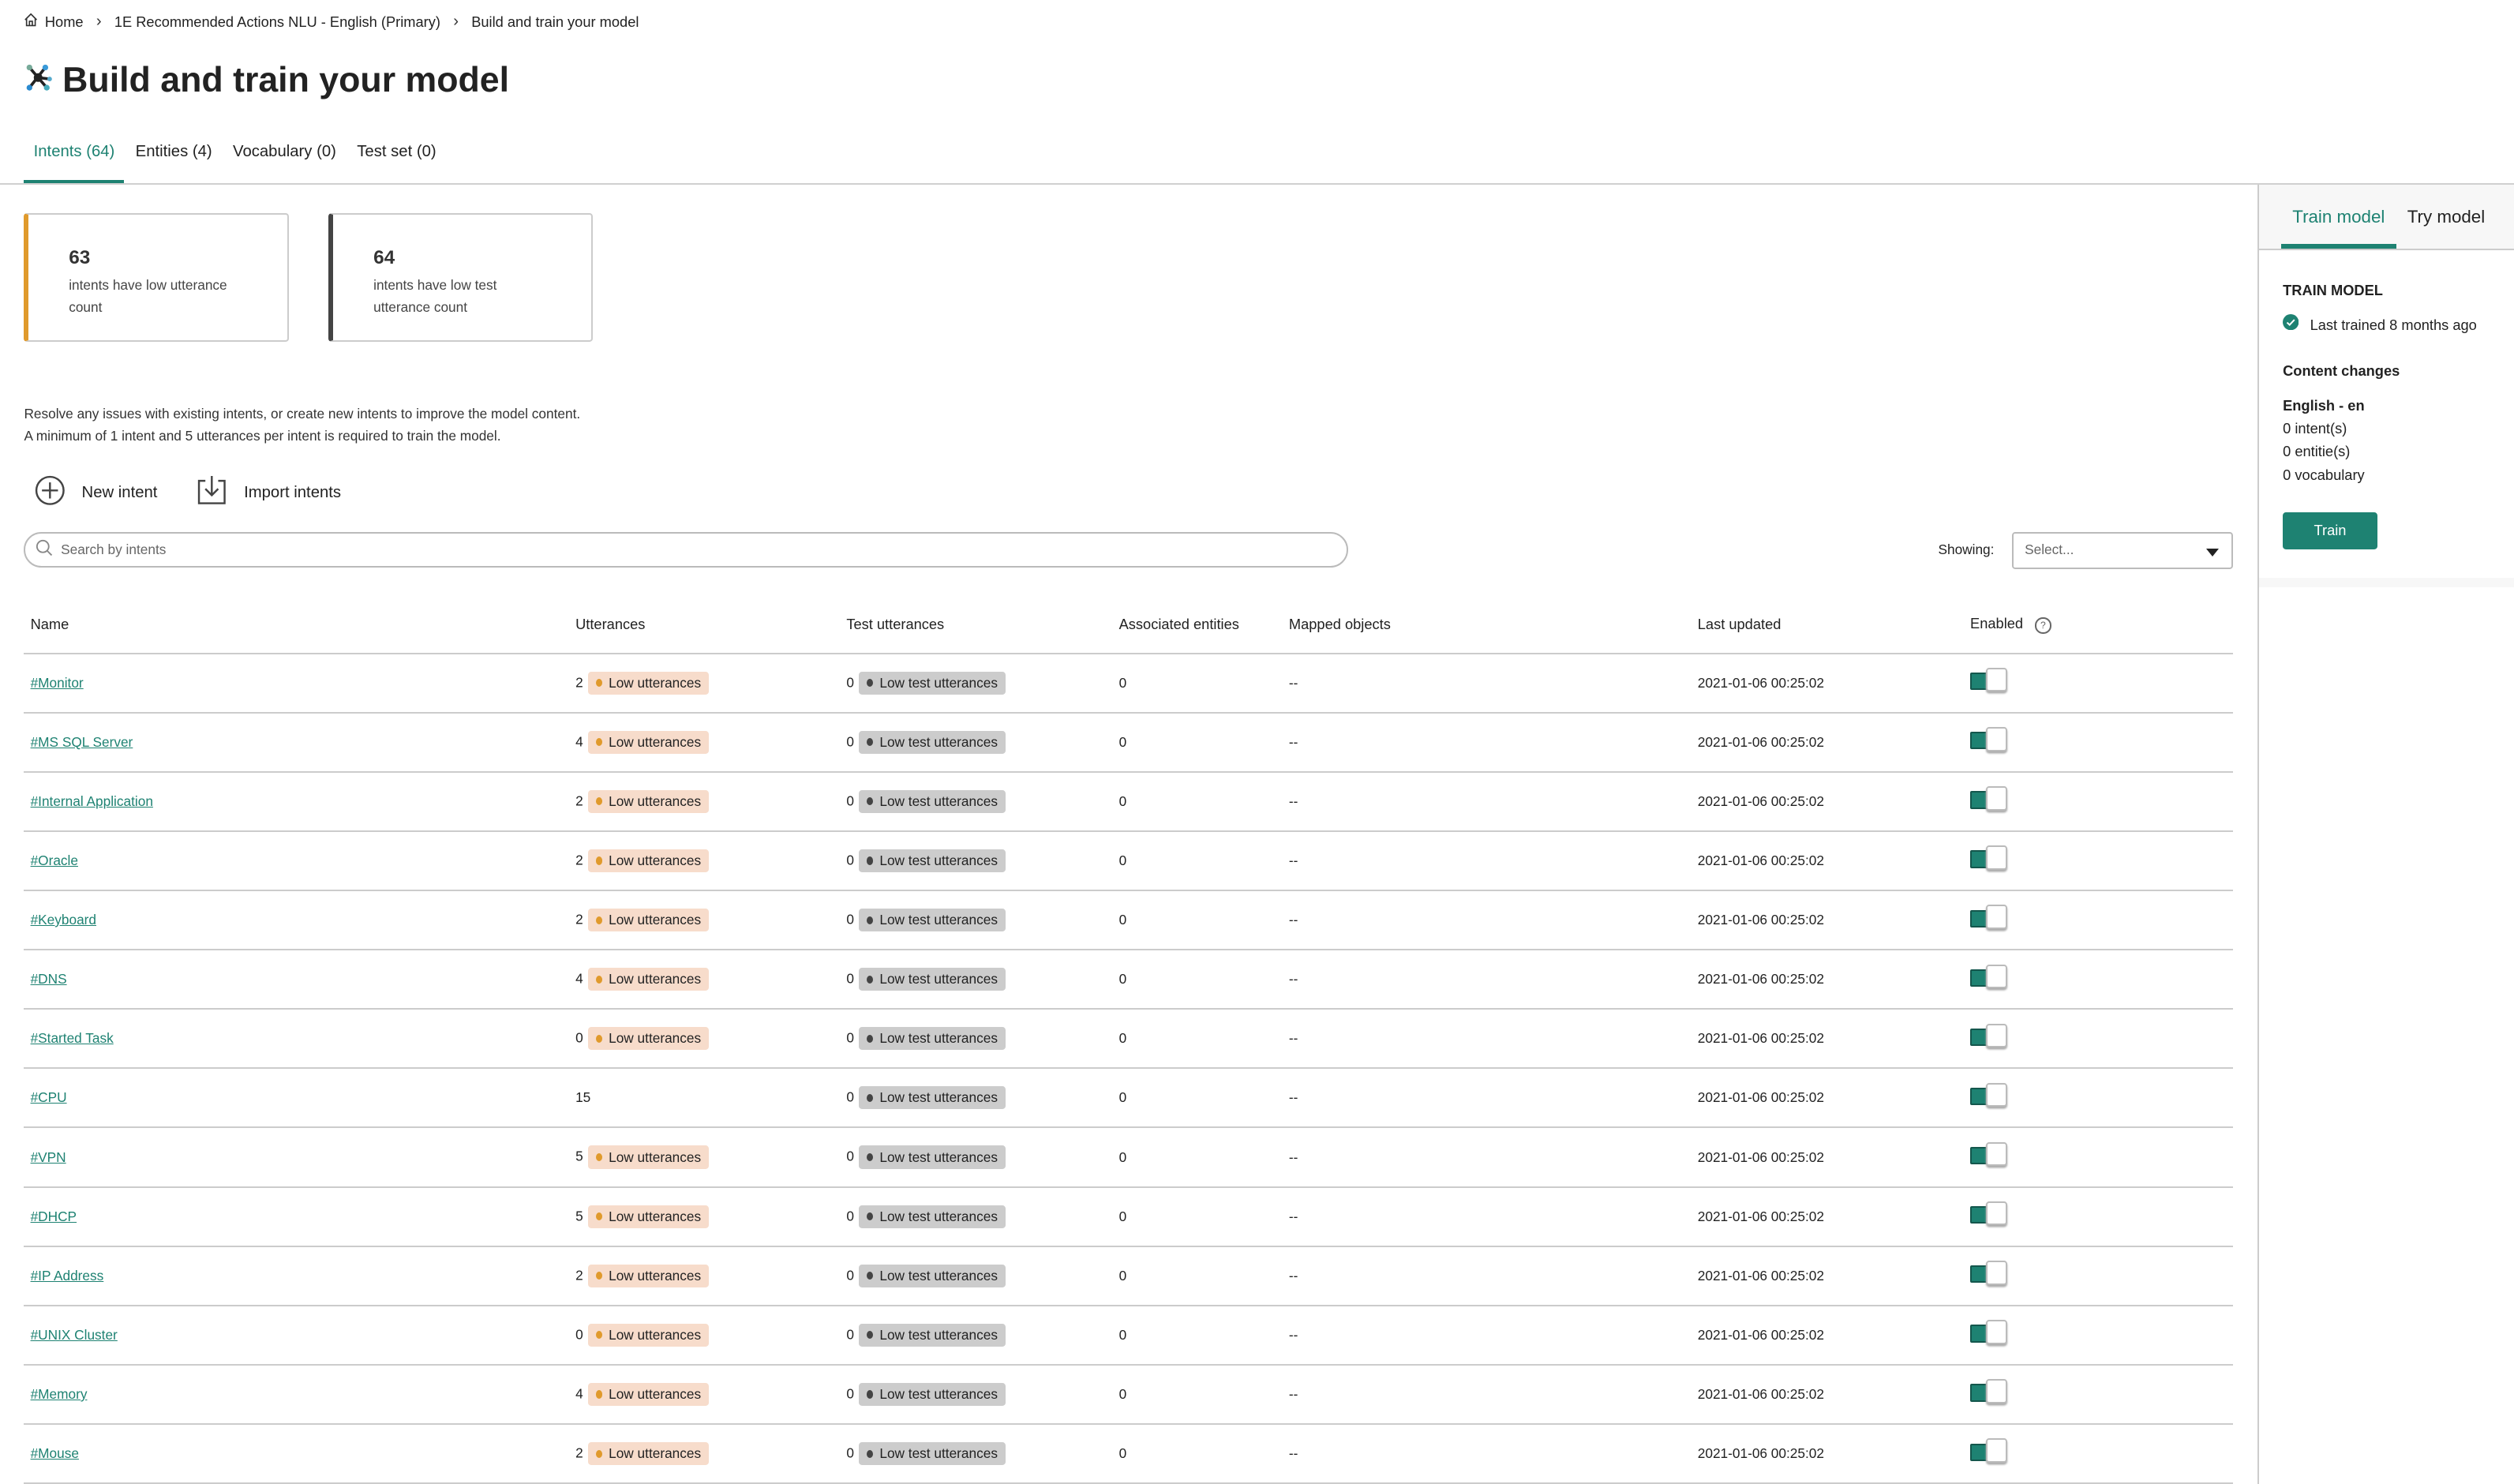  Describe the element at coordinates (48, 1157) in the screenshot. I see `intent-link: #VPN` at that location.